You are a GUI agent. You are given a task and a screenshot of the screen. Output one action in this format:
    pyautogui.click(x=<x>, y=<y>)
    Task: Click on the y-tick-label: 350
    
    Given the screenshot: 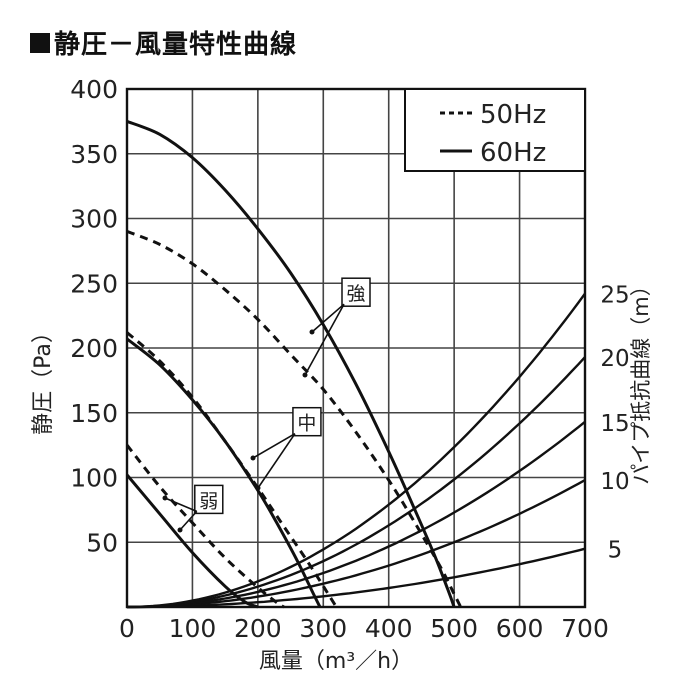 What is the action you would take?
    pyautogui.click(x=94, y=154)
    